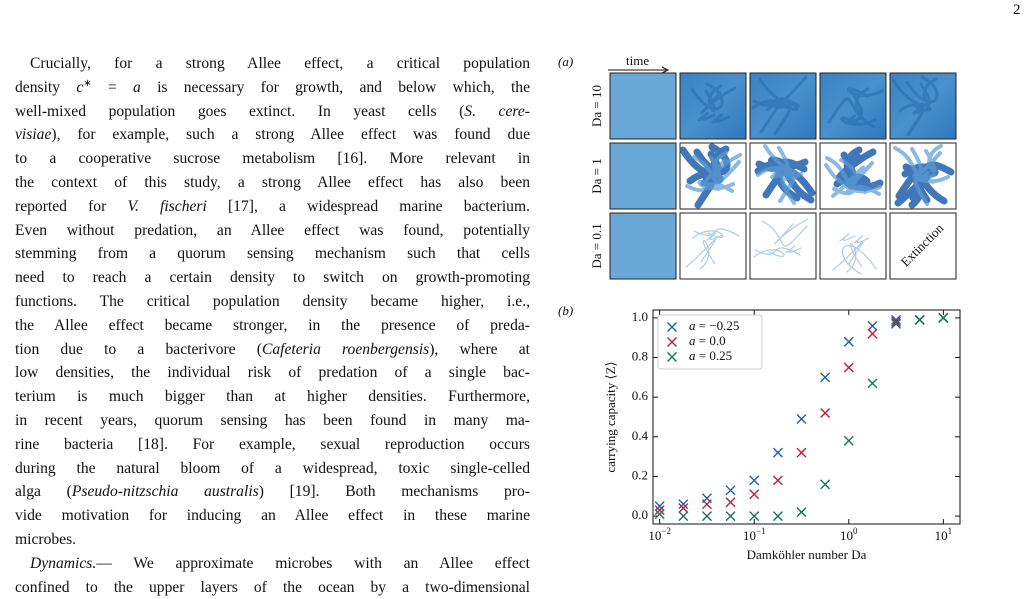 The image size is (1029, 599). Describe the element at coordinates (596, 245) in the screenshot. I see `row-label: Da = 0.1` at that location.